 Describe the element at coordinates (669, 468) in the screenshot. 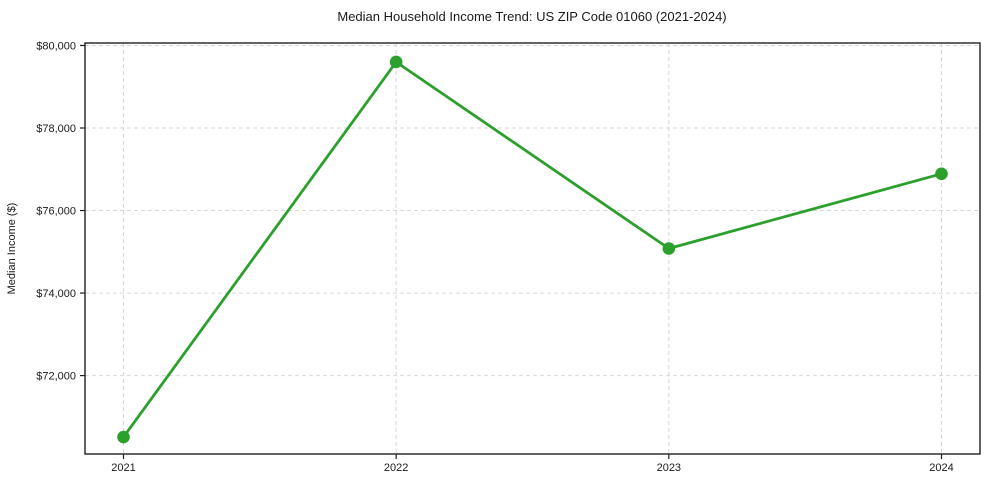

I see `x-tick-label: 2023` at that location.